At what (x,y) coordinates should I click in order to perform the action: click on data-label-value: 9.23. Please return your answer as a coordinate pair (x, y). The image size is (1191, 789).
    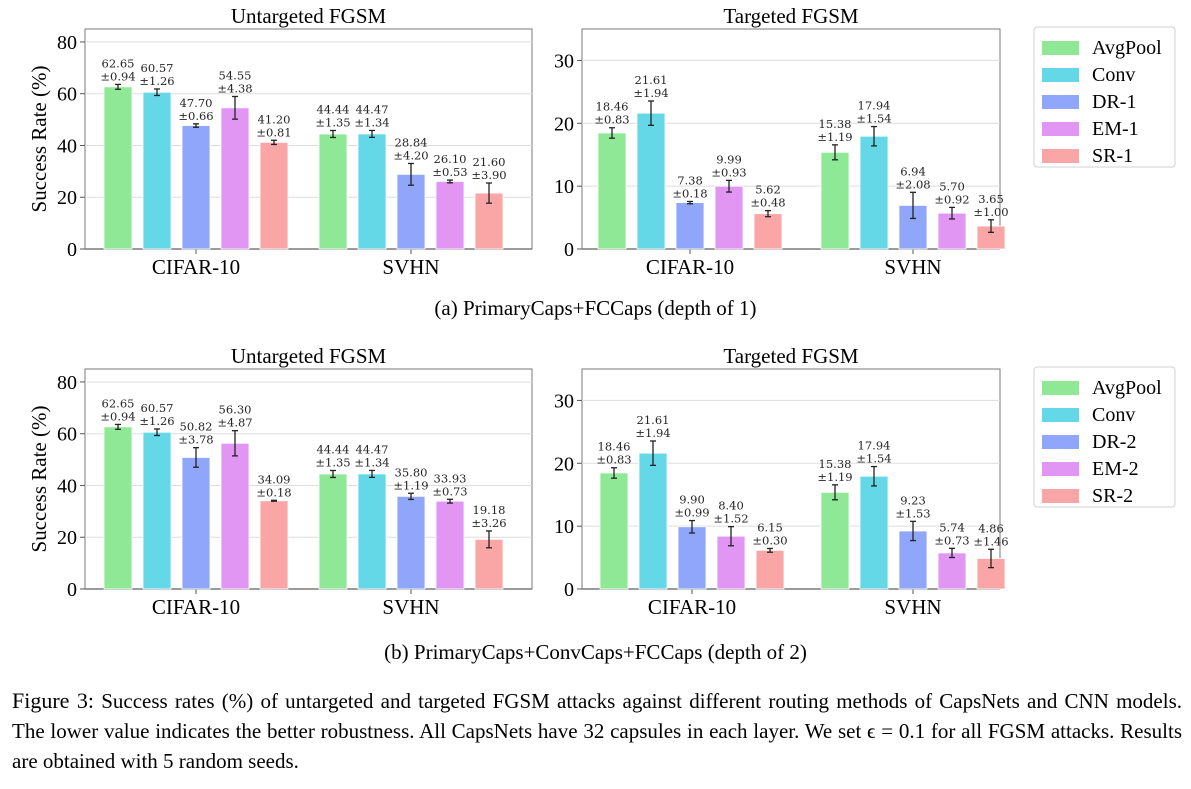
    Looking at the image, I should click on (913, 500).